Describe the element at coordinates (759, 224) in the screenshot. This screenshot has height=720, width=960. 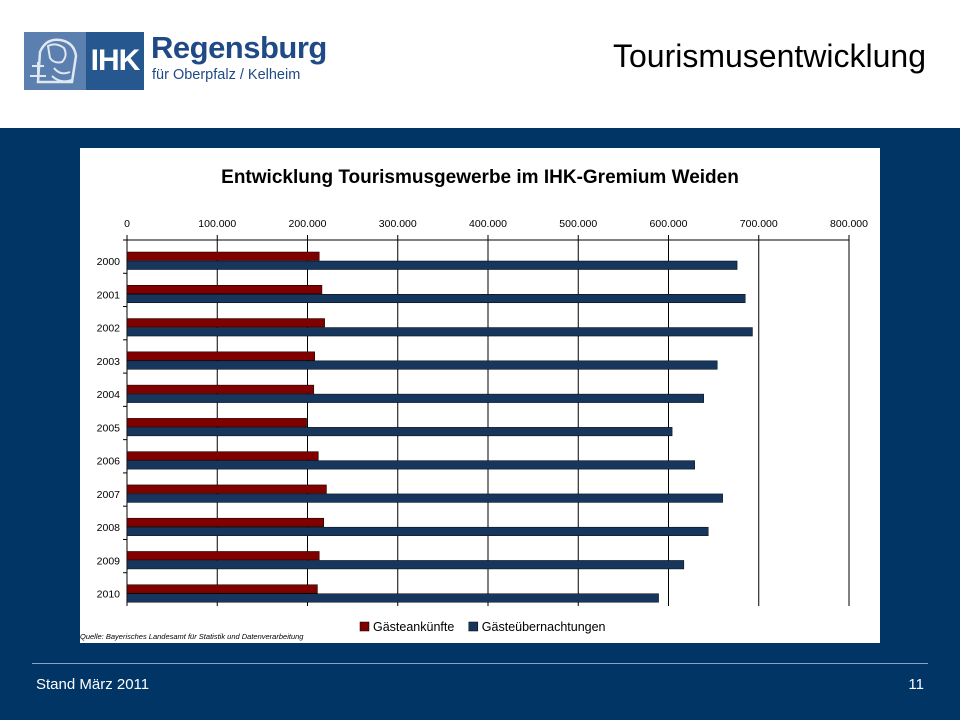
I see `x-tick-label: 700.000` at that location.